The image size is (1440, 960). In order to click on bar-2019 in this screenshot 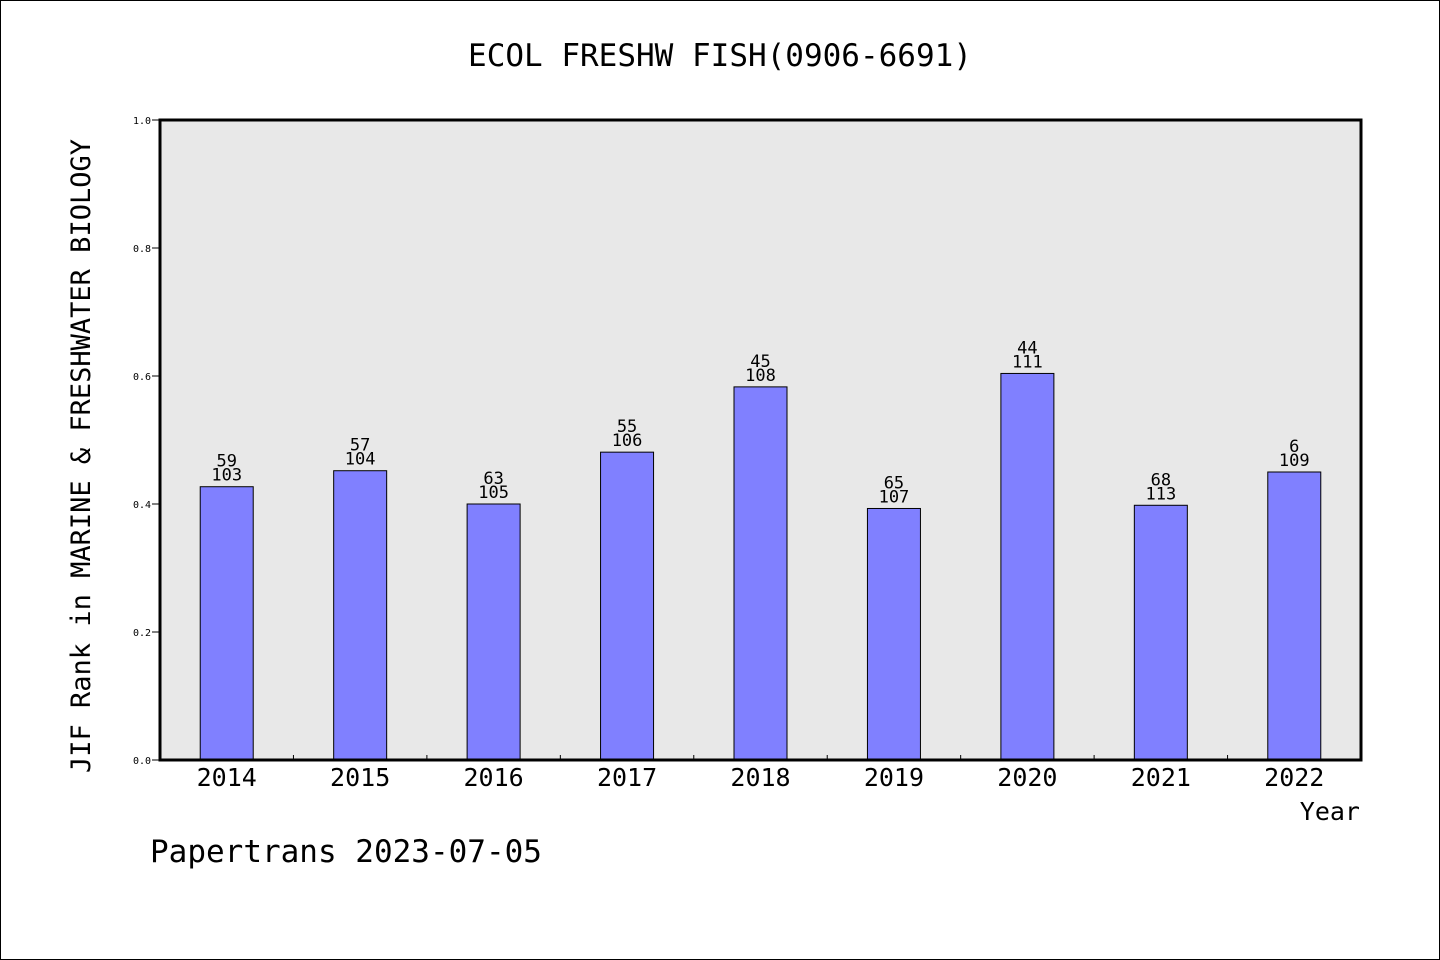, I will do `click(893, 634)`.